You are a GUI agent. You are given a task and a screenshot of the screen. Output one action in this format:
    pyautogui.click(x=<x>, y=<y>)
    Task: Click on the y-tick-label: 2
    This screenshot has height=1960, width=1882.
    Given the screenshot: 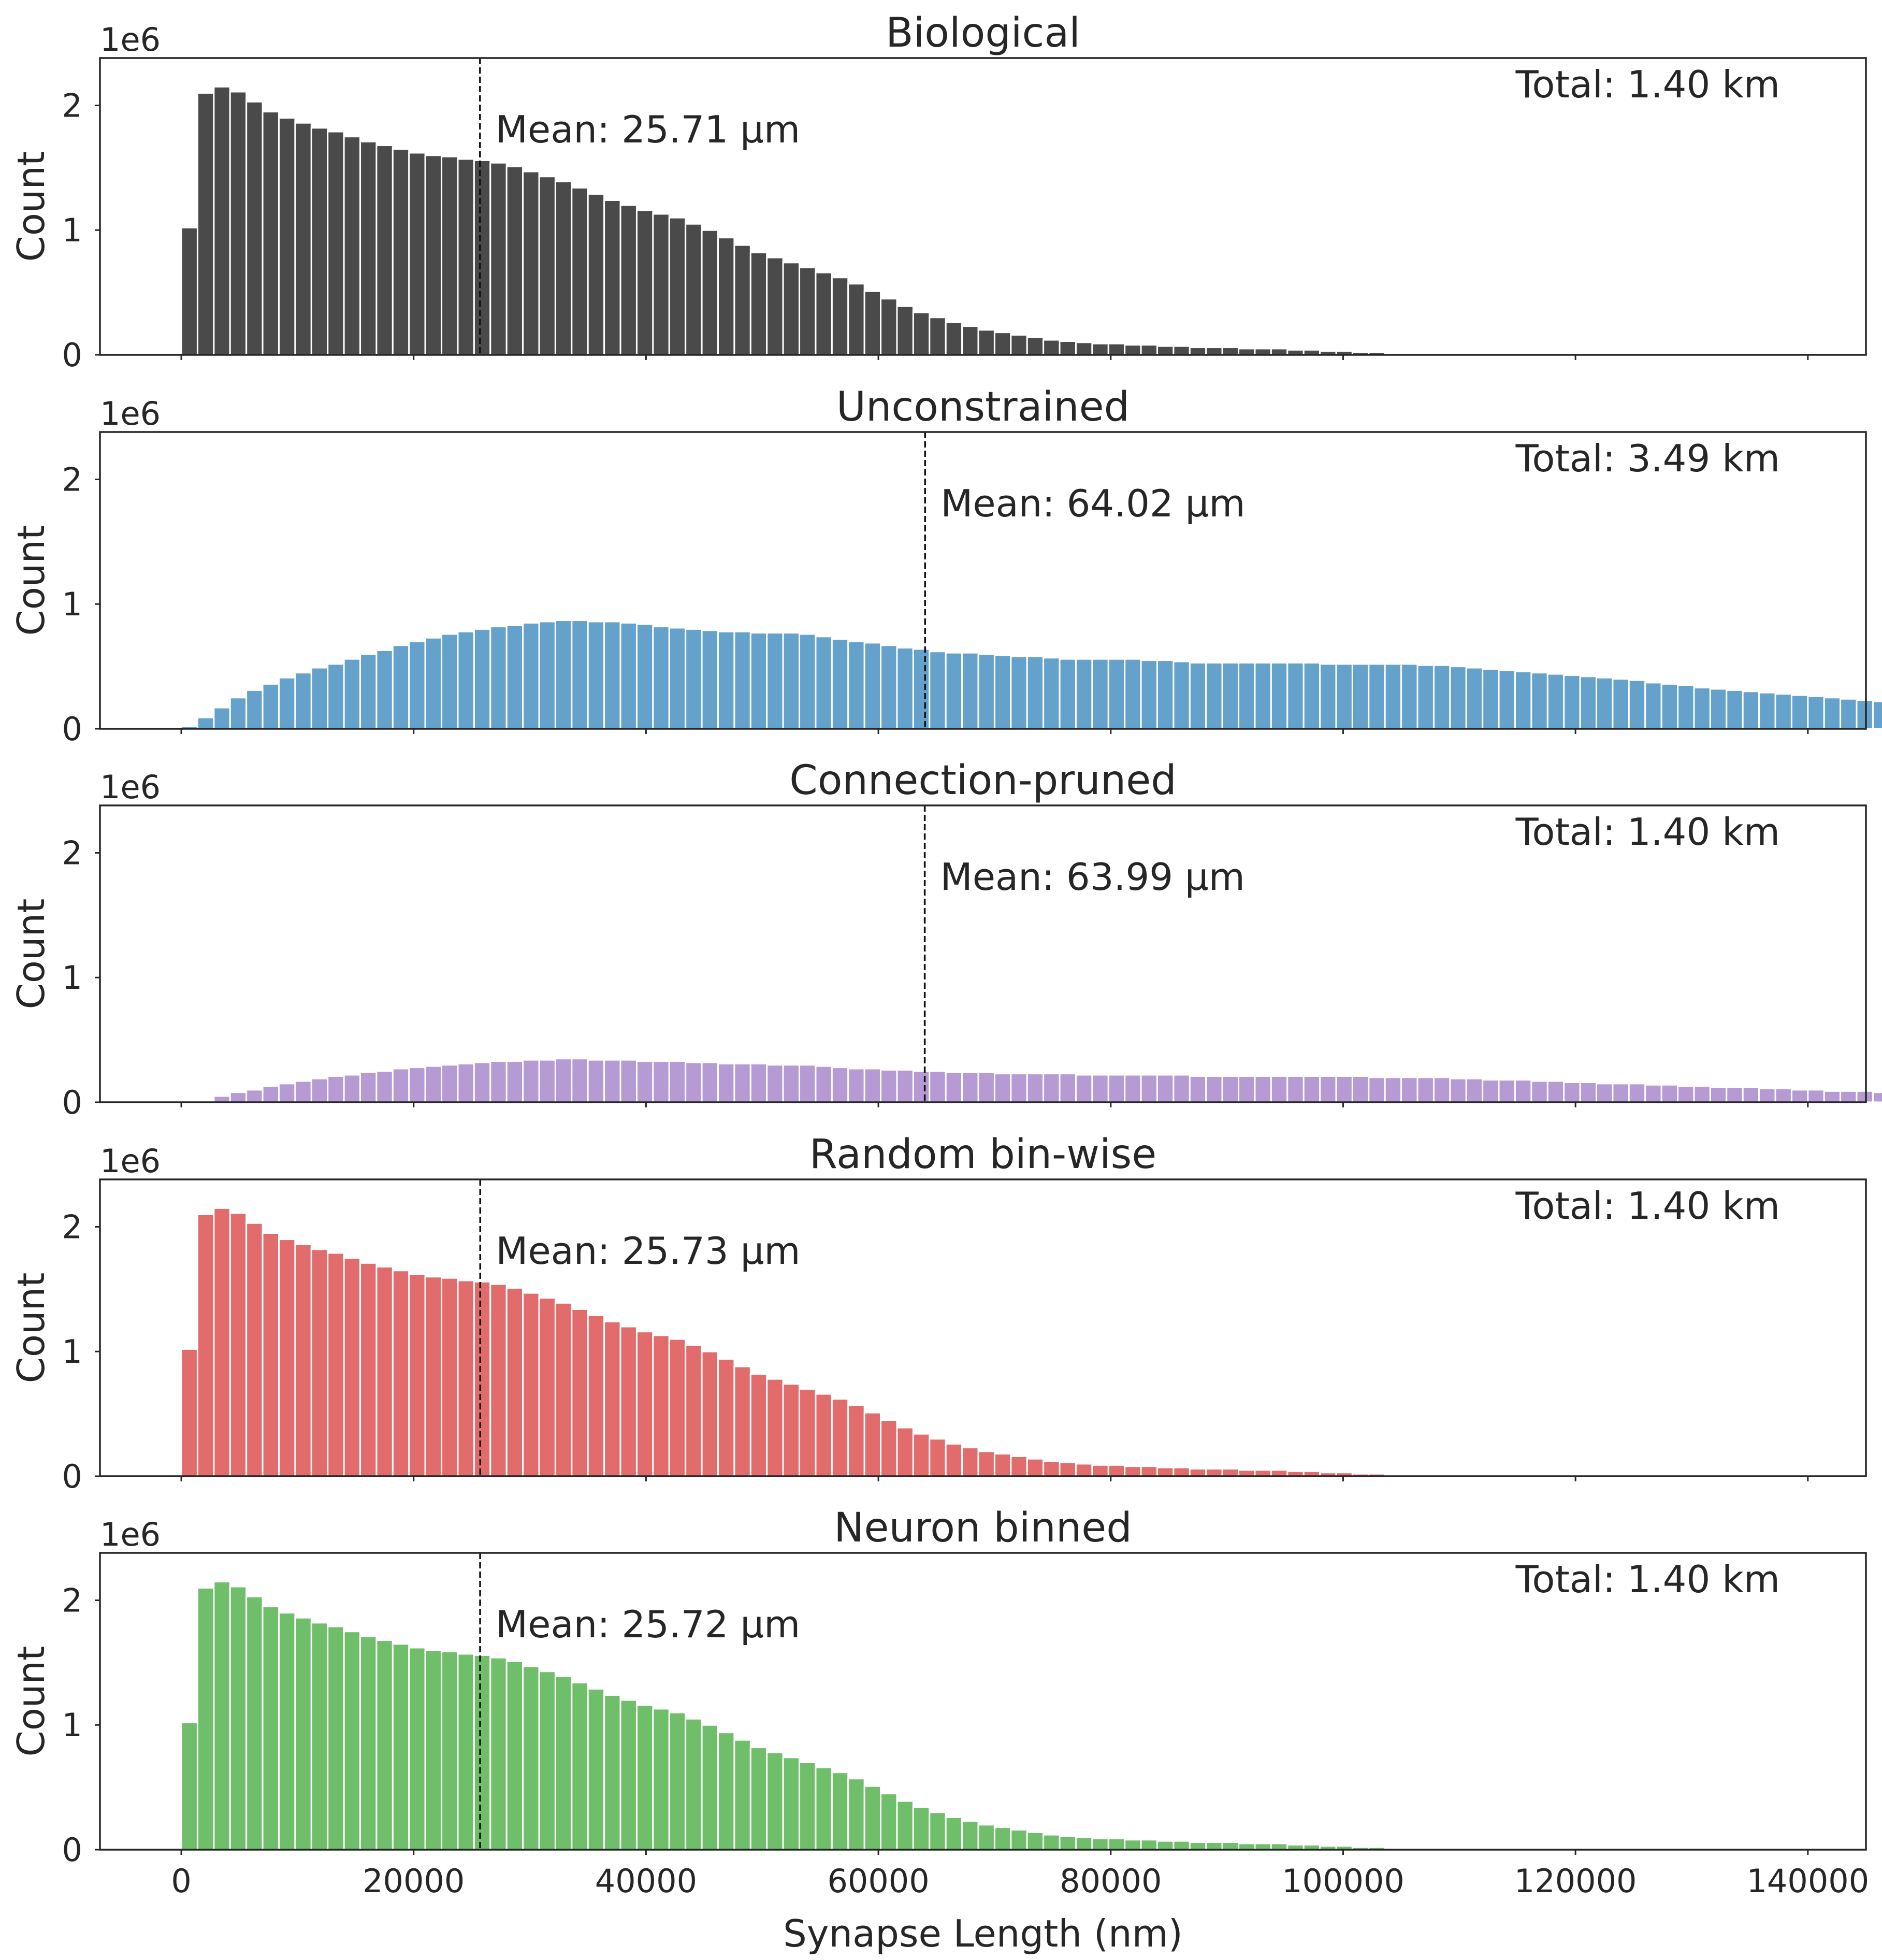 What is the action you would take?
    pyautogui.click(x=72, y=105)
    